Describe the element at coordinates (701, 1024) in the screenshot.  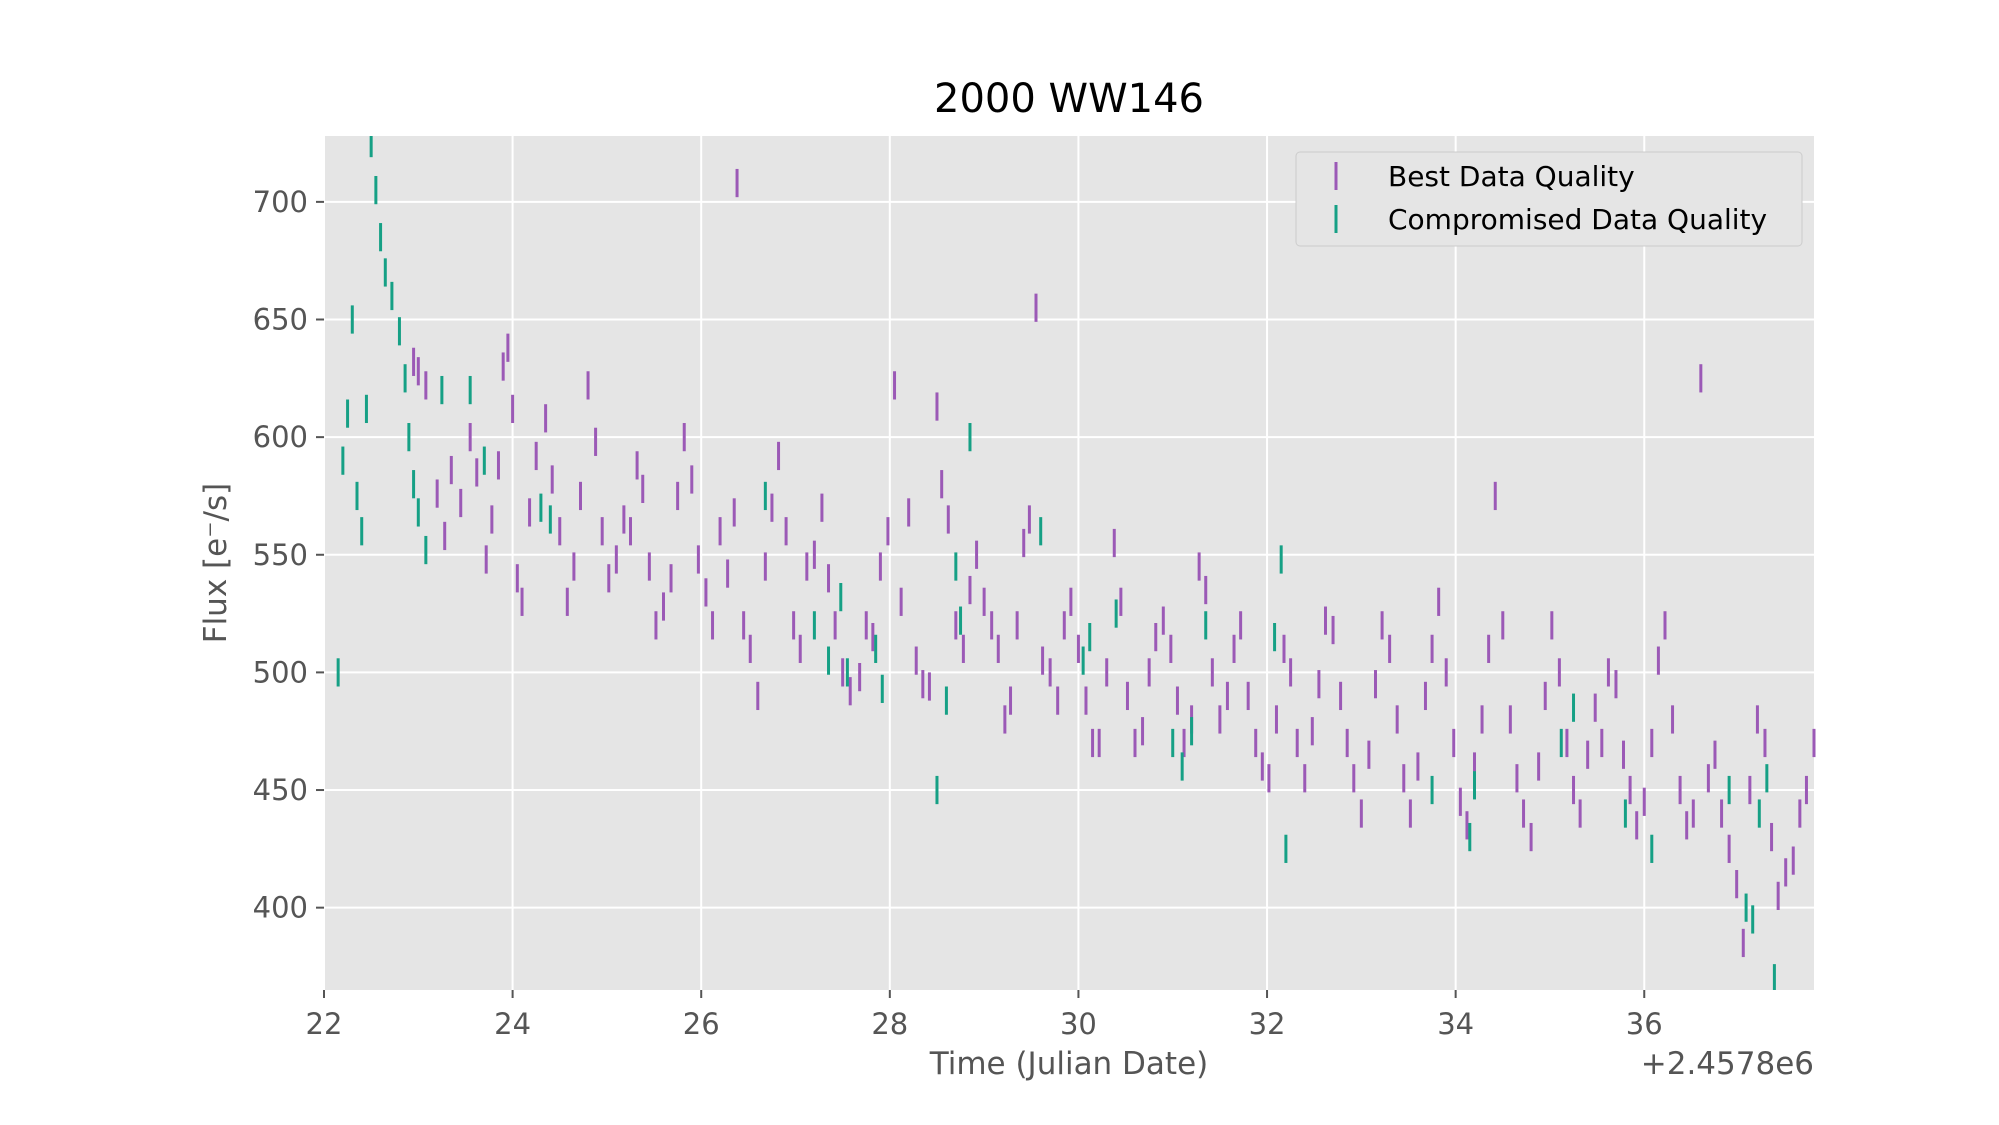
I see `x-tick-label: 26` at that location.